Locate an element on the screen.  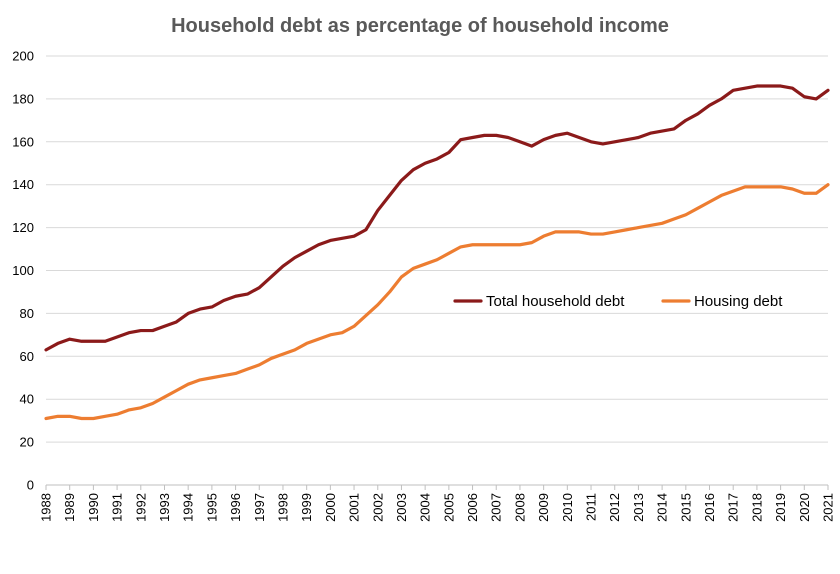
y-tick-label: 0 is located at coordinates (30, 485).